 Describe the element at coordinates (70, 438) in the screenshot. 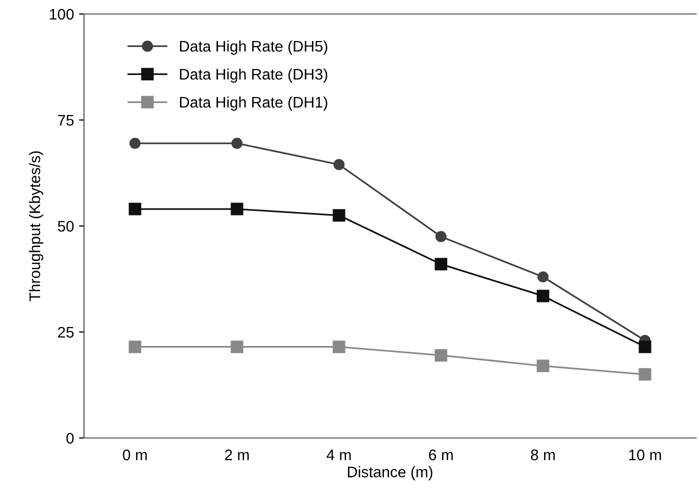

I see `y-tick-label: 0` at that location.